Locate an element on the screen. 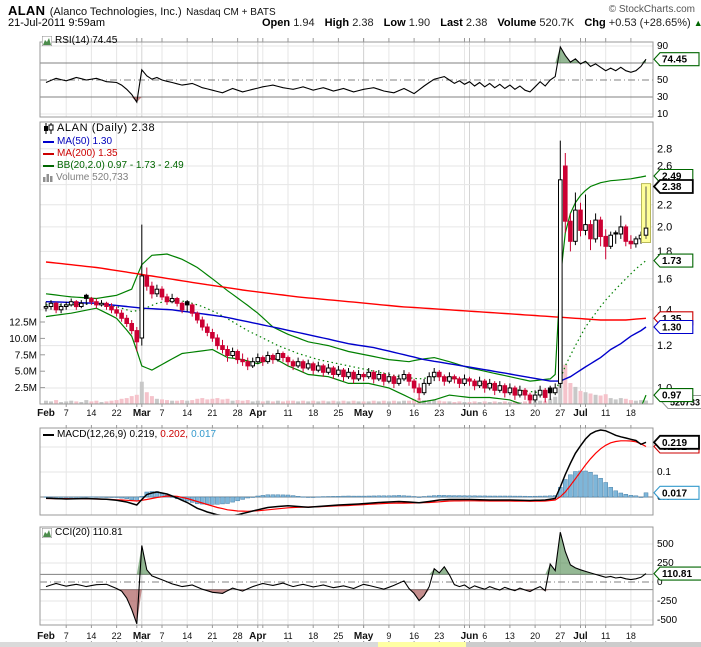 Image resolution: width=701 pixels, height=647 pixels. bb-lower-band is located at coordinates (346, 355).